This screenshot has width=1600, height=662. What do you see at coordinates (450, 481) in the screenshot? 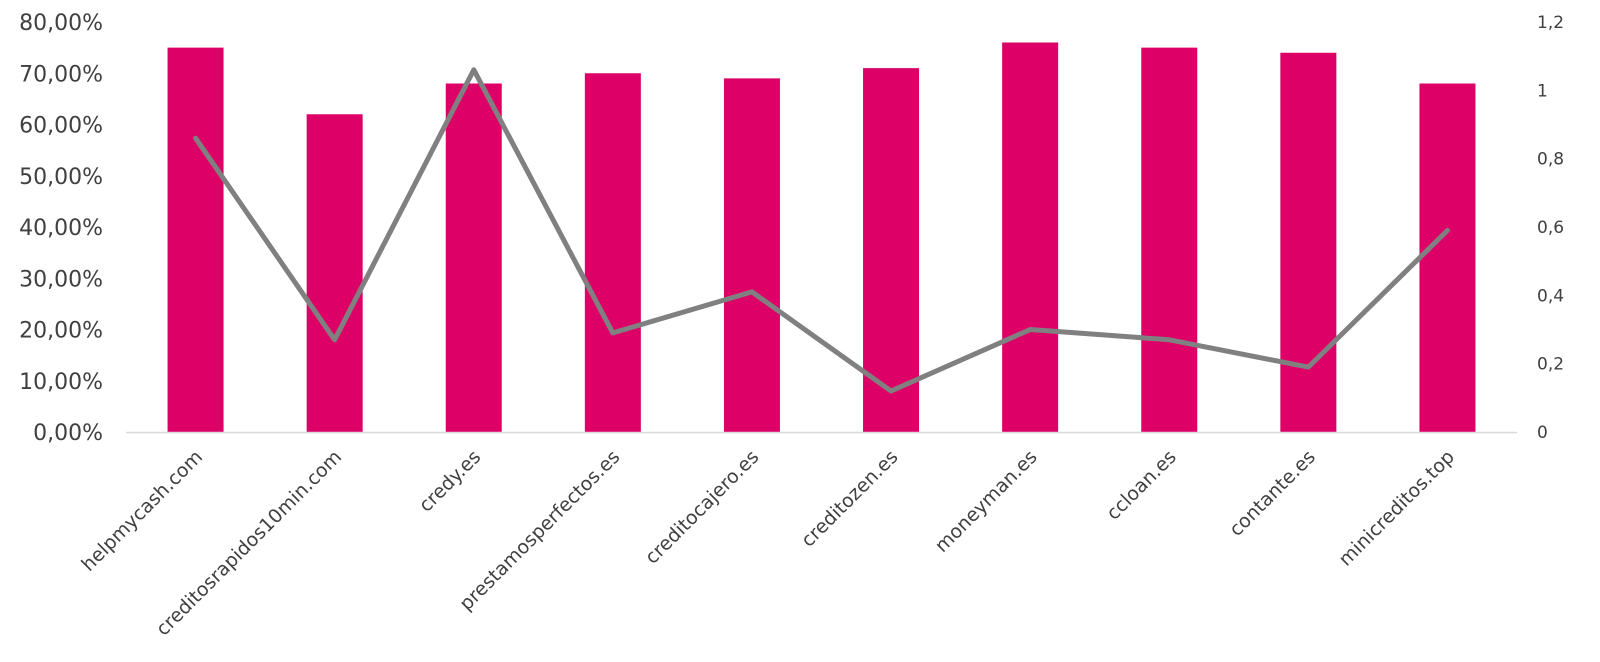
I see `x-axis-tick-label: credy.es` at bounding box center [450, 481].